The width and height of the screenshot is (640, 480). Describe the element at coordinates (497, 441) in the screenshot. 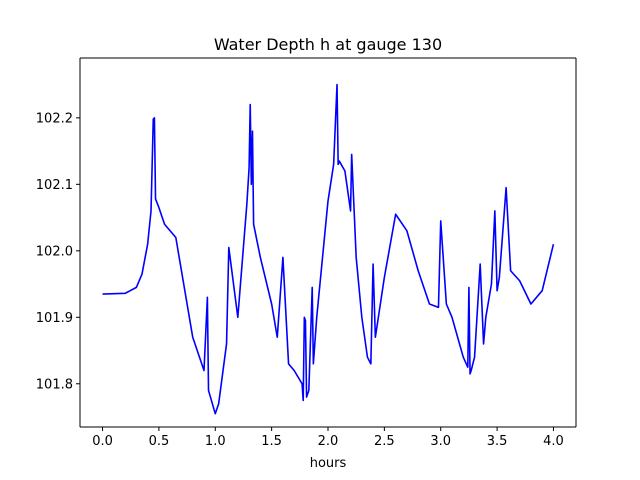

I see `x-tick-label: 3.5` at that location.